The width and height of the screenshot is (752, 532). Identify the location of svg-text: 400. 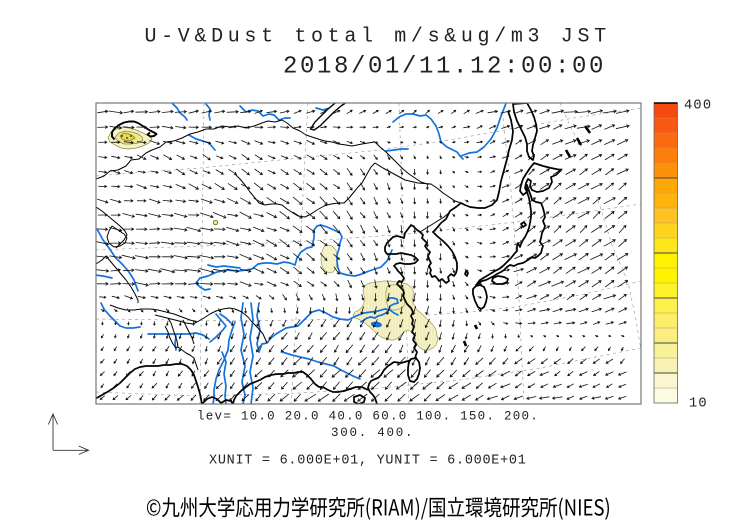
(698, 106).